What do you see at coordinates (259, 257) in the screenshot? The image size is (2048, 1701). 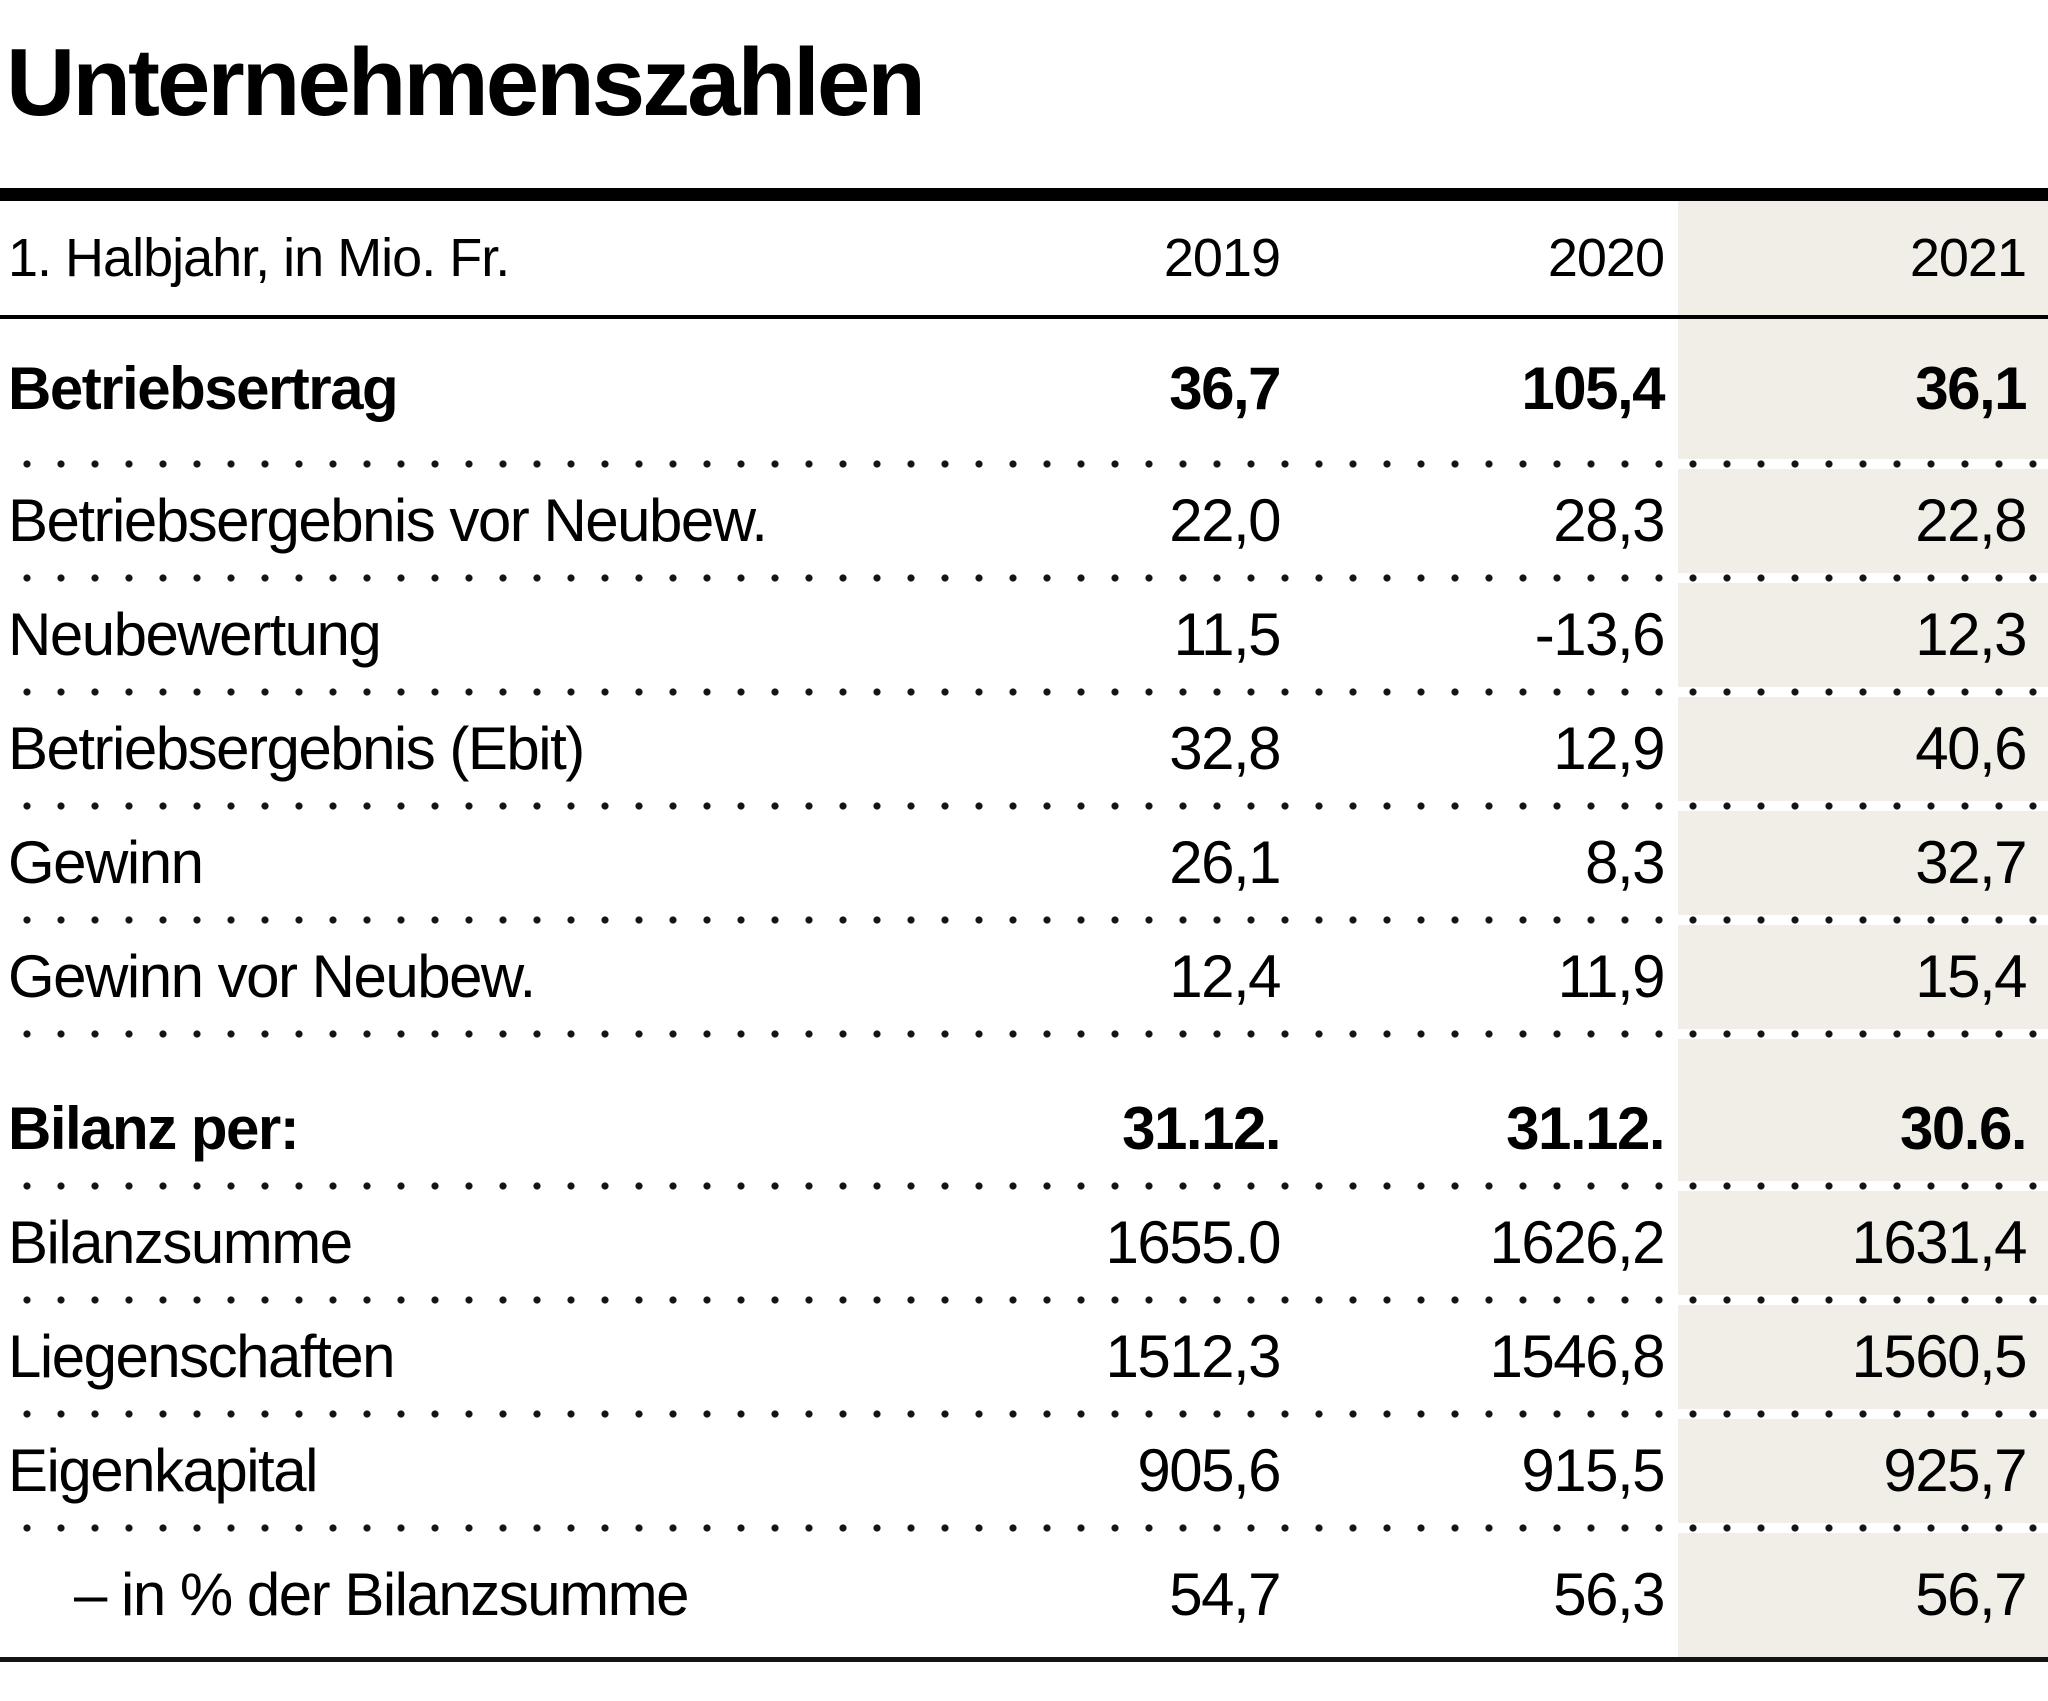 I see `table-unit-label: 1. Halbjahr, in Mio. Fr.` at bounding box center [259, 257].